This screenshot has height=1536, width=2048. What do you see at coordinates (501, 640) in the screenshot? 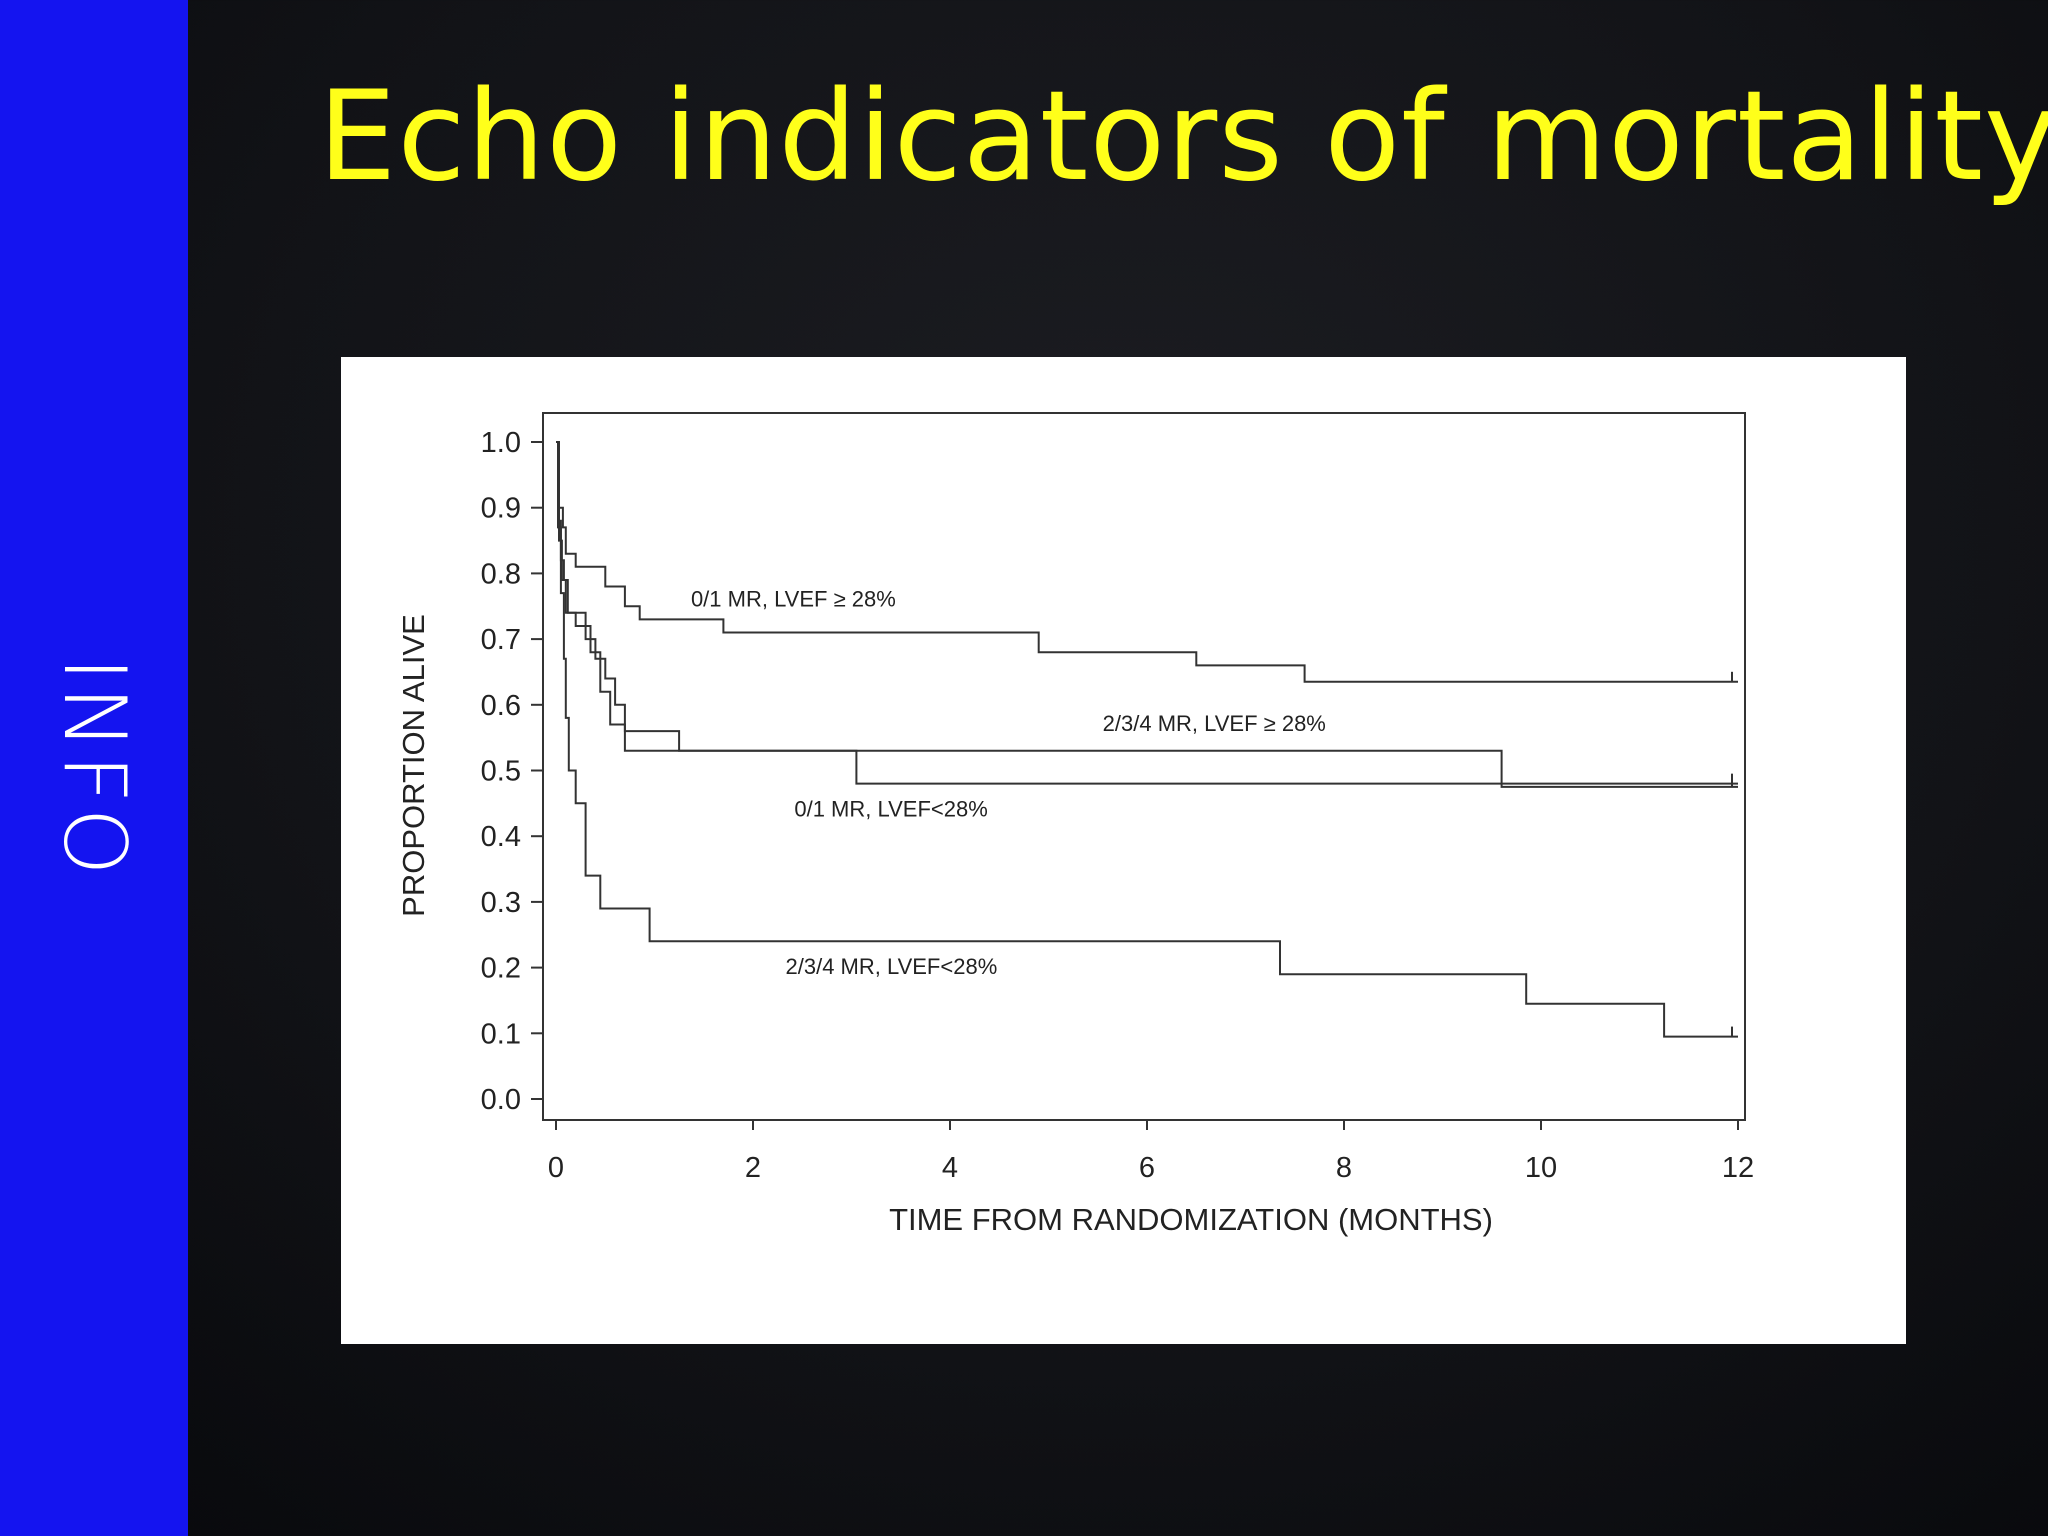
I see `y-tick-label: 0.7` at bounding box center [501, 640].